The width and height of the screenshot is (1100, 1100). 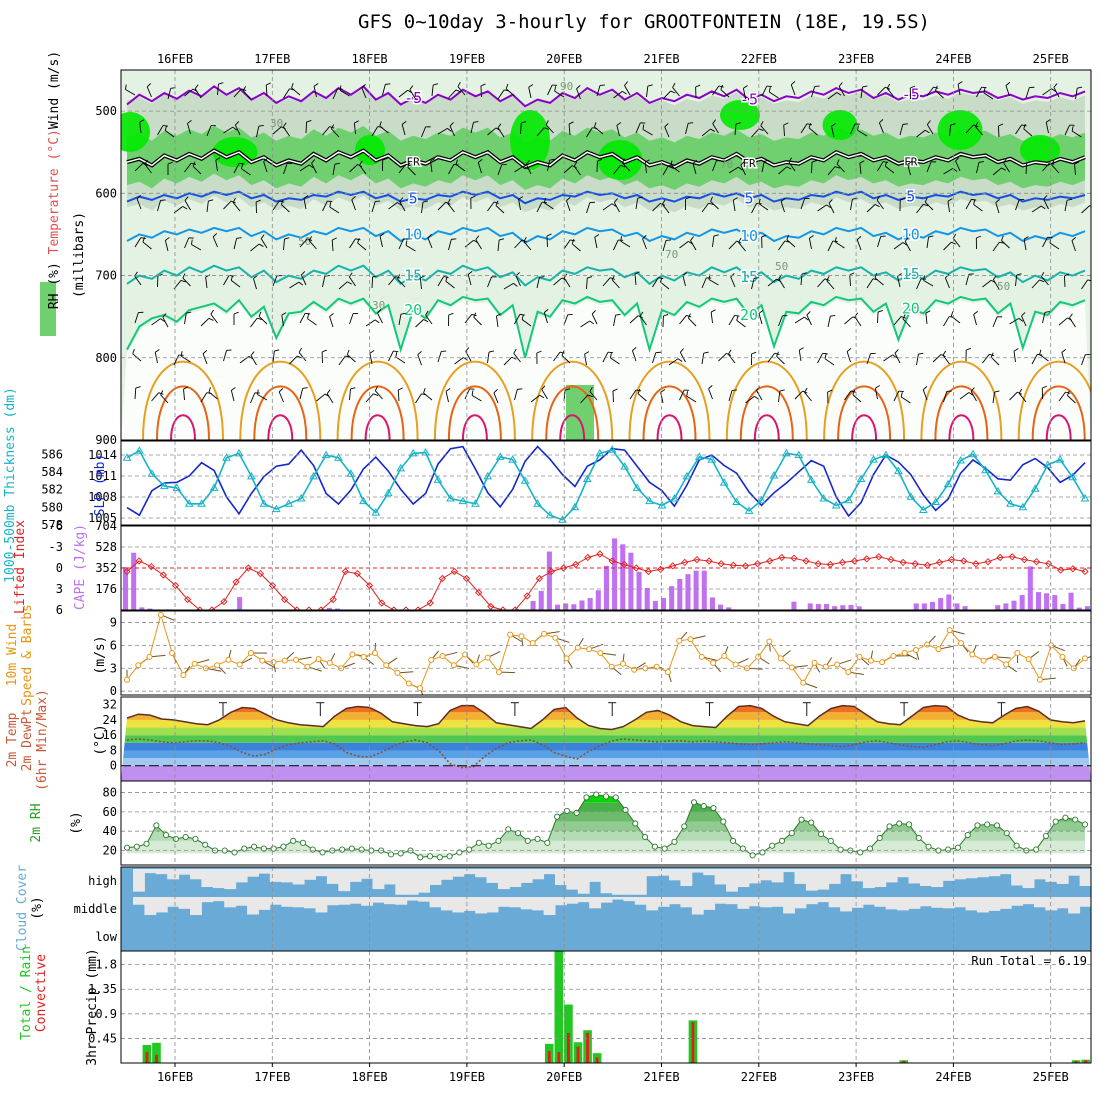 What do you see at coordinates (106, 111) in the screenshot?
I see `pressure-tick-label: 500` at bounding box center [106, 111].